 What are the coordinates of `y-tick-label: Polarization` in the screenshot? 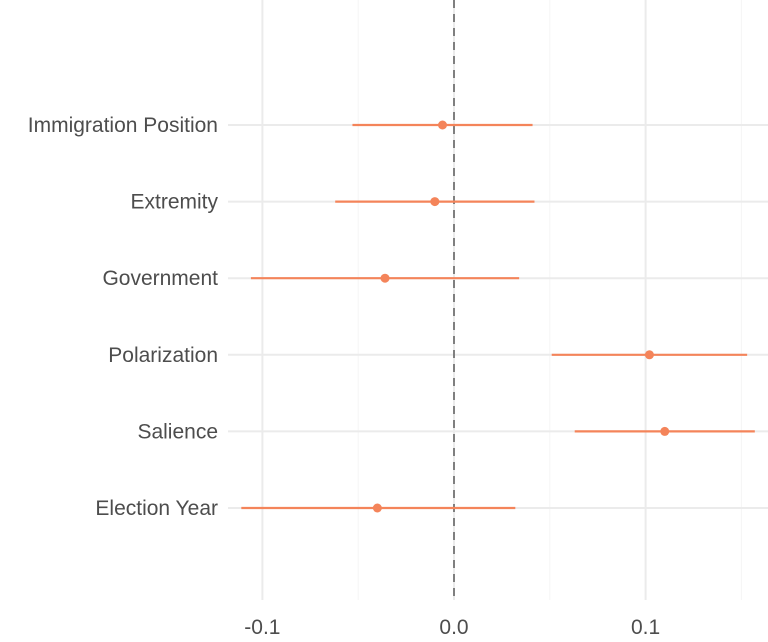 It's located at (163, 355).